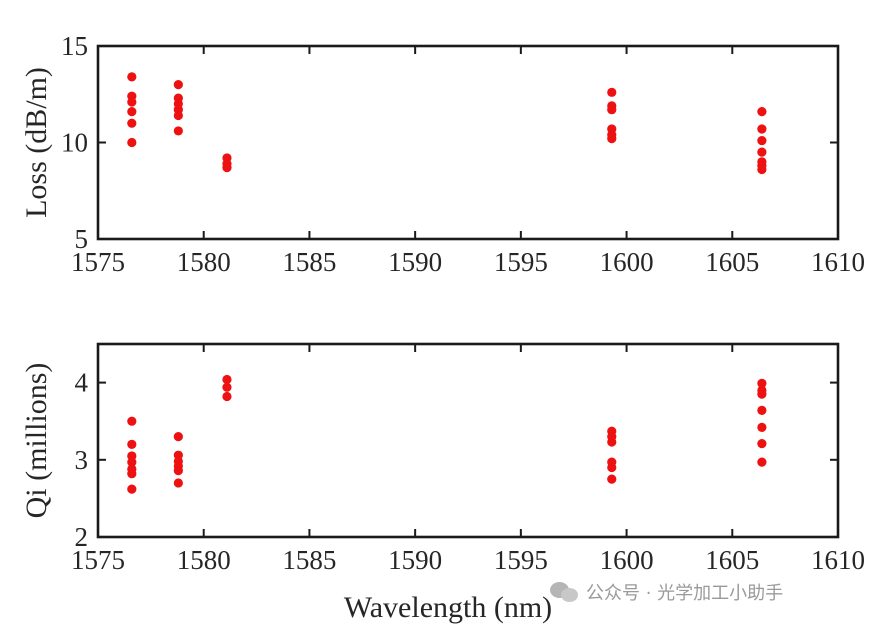 The image size is (889, 627). Describe the element at coordinates (82, 239) in the screenshot. I see `y-tick-label: 5` at that location.